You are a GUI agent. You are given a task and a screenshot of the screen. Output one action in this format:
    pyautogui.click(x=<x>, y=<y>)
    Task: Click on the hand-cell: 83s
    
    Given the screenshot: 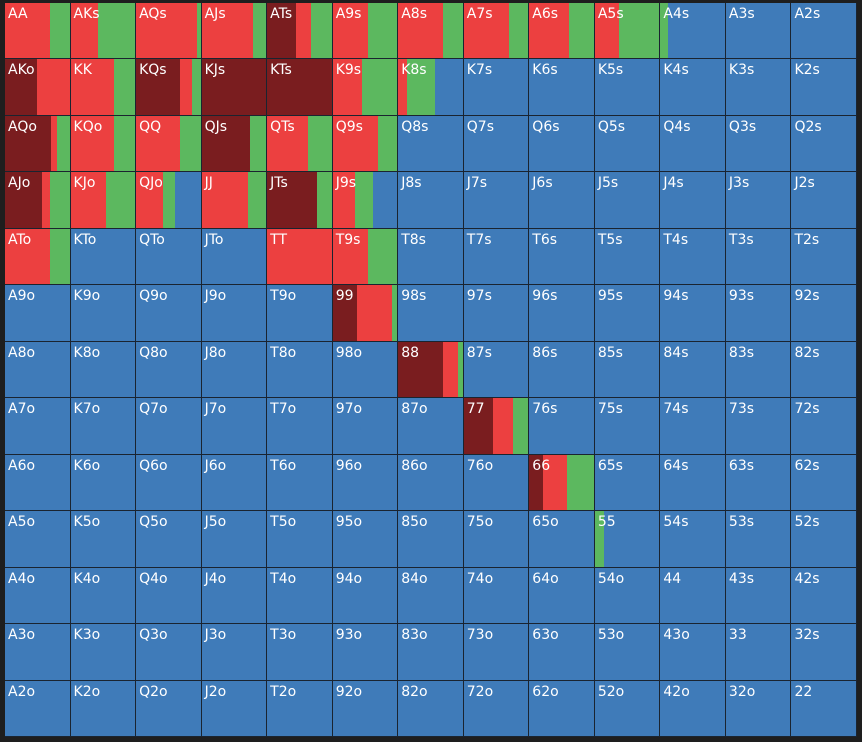 What is the action you would take?
    pyautogui.click(x=758, y=370)
    